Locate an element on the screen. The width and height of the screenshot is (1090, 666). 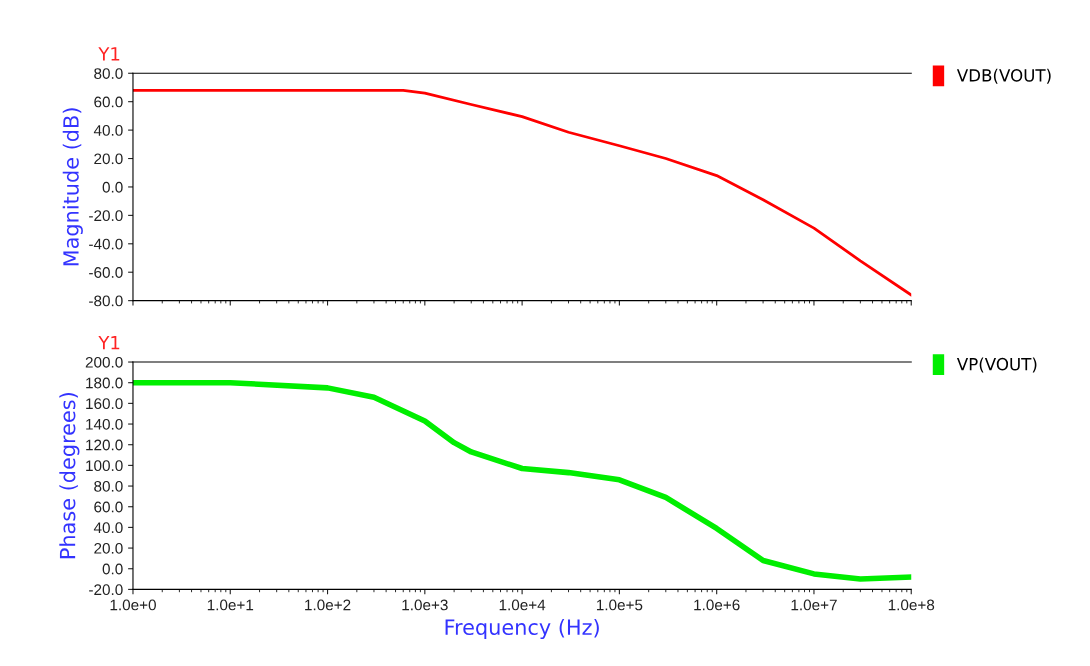
x-axis-title: Frequency (Hz) is located at coordinates (522, 629).